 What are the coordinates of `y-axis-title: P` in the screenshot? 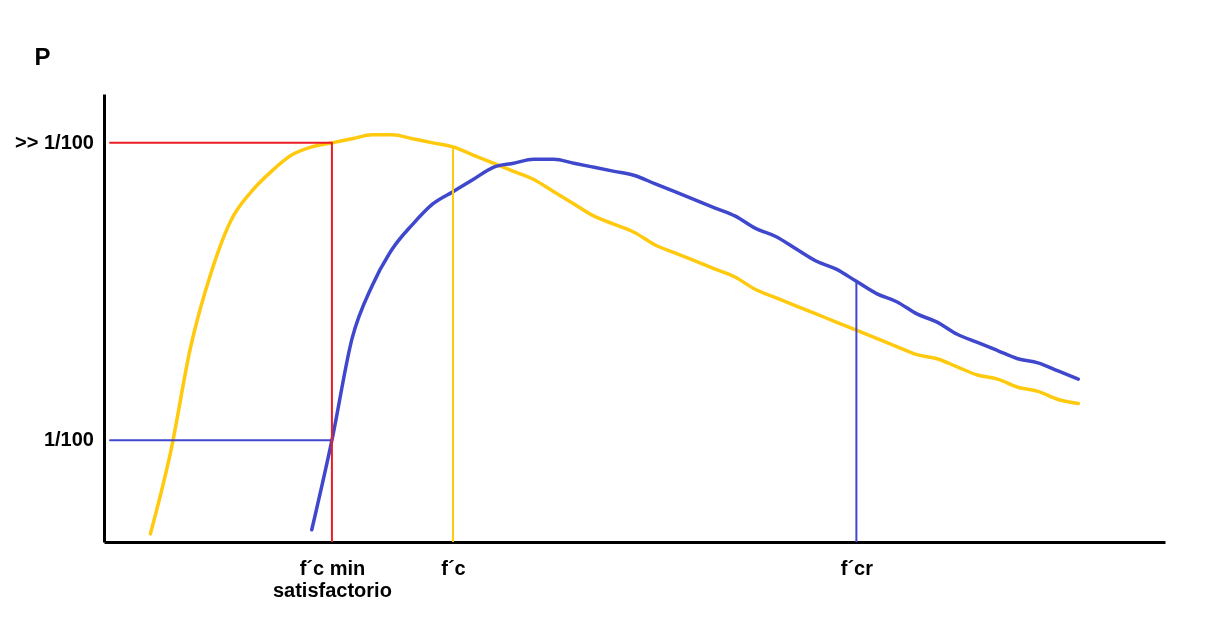 It's located at (42, 56).